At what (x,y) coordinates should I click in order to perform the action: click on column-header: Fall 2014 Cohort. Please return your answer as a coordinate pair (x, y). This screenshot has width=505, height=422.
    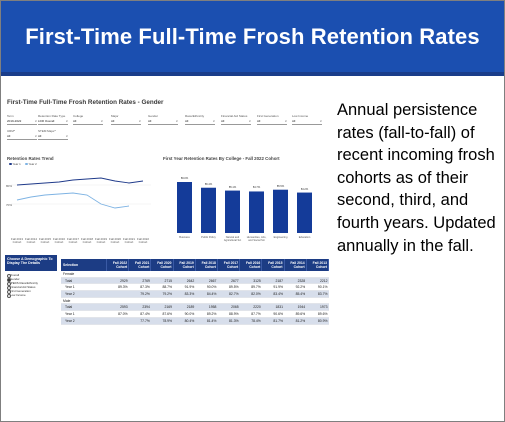
    Looking at the image, I should click on (295, 265).